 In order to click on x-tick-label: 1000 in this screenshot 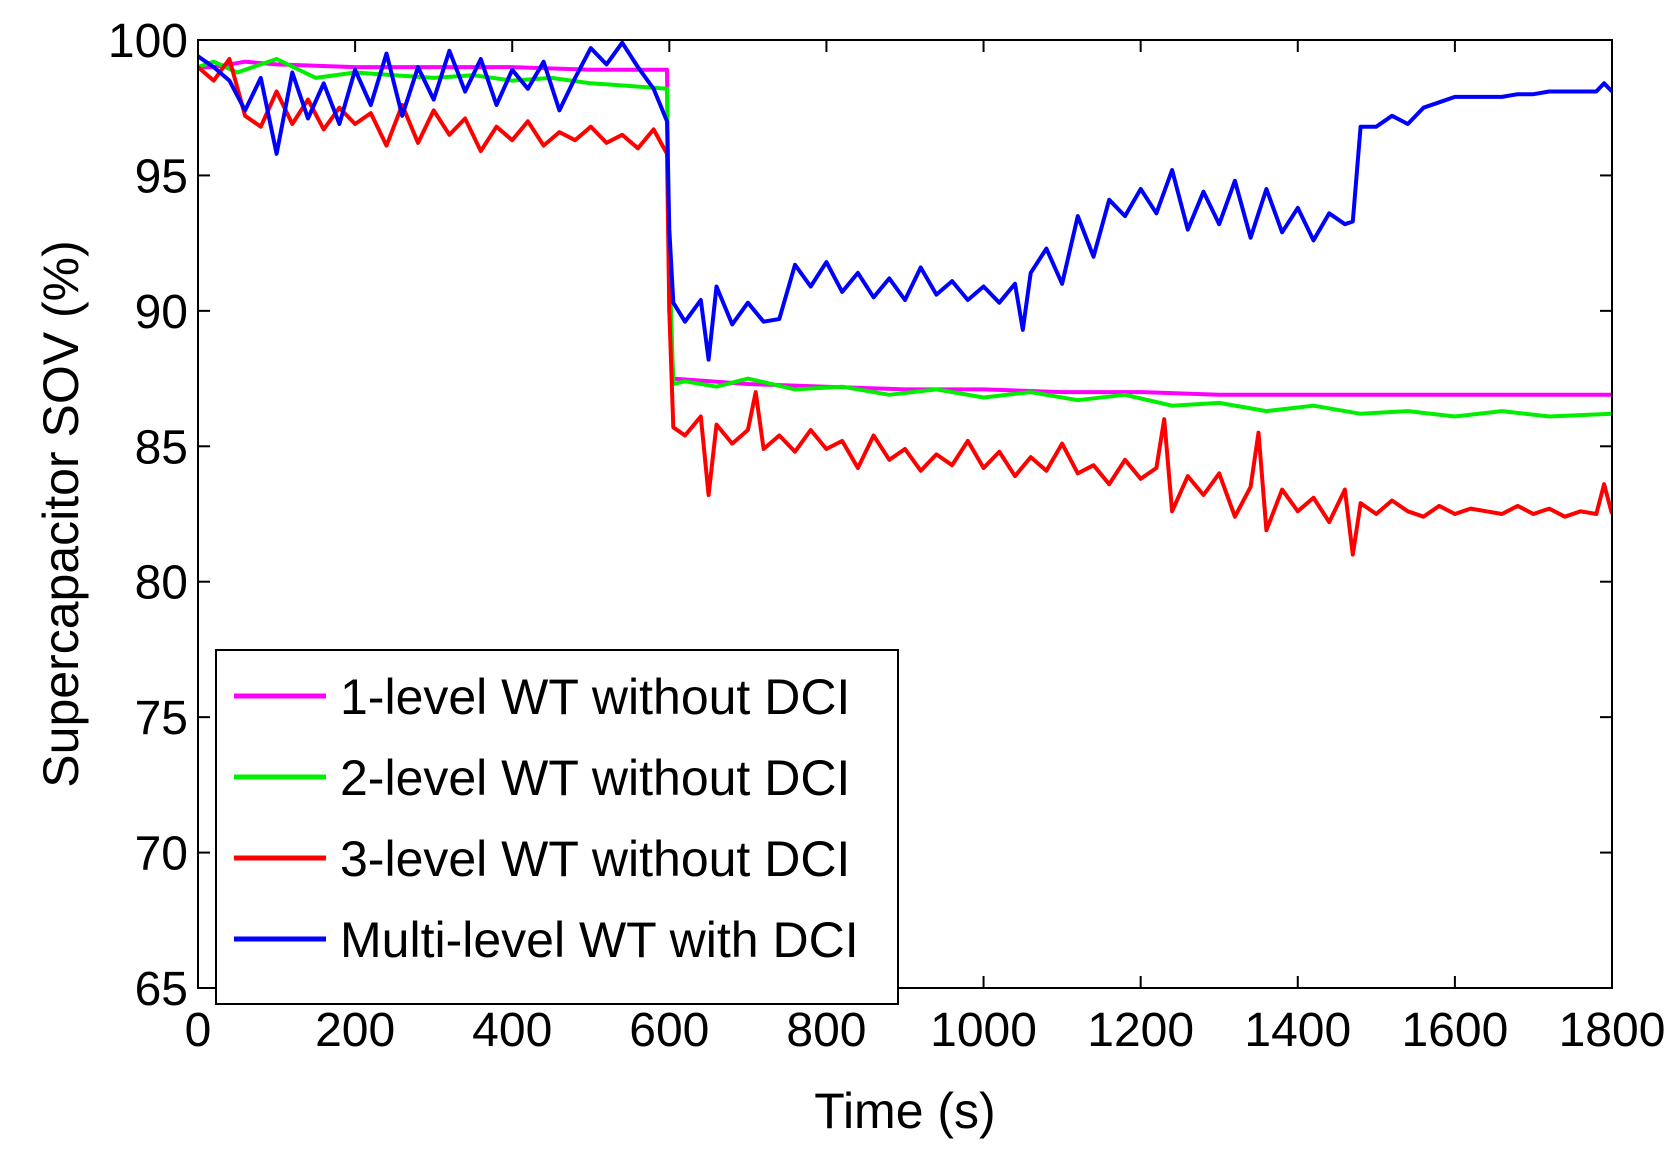, I will do `click(983, 1030)`.